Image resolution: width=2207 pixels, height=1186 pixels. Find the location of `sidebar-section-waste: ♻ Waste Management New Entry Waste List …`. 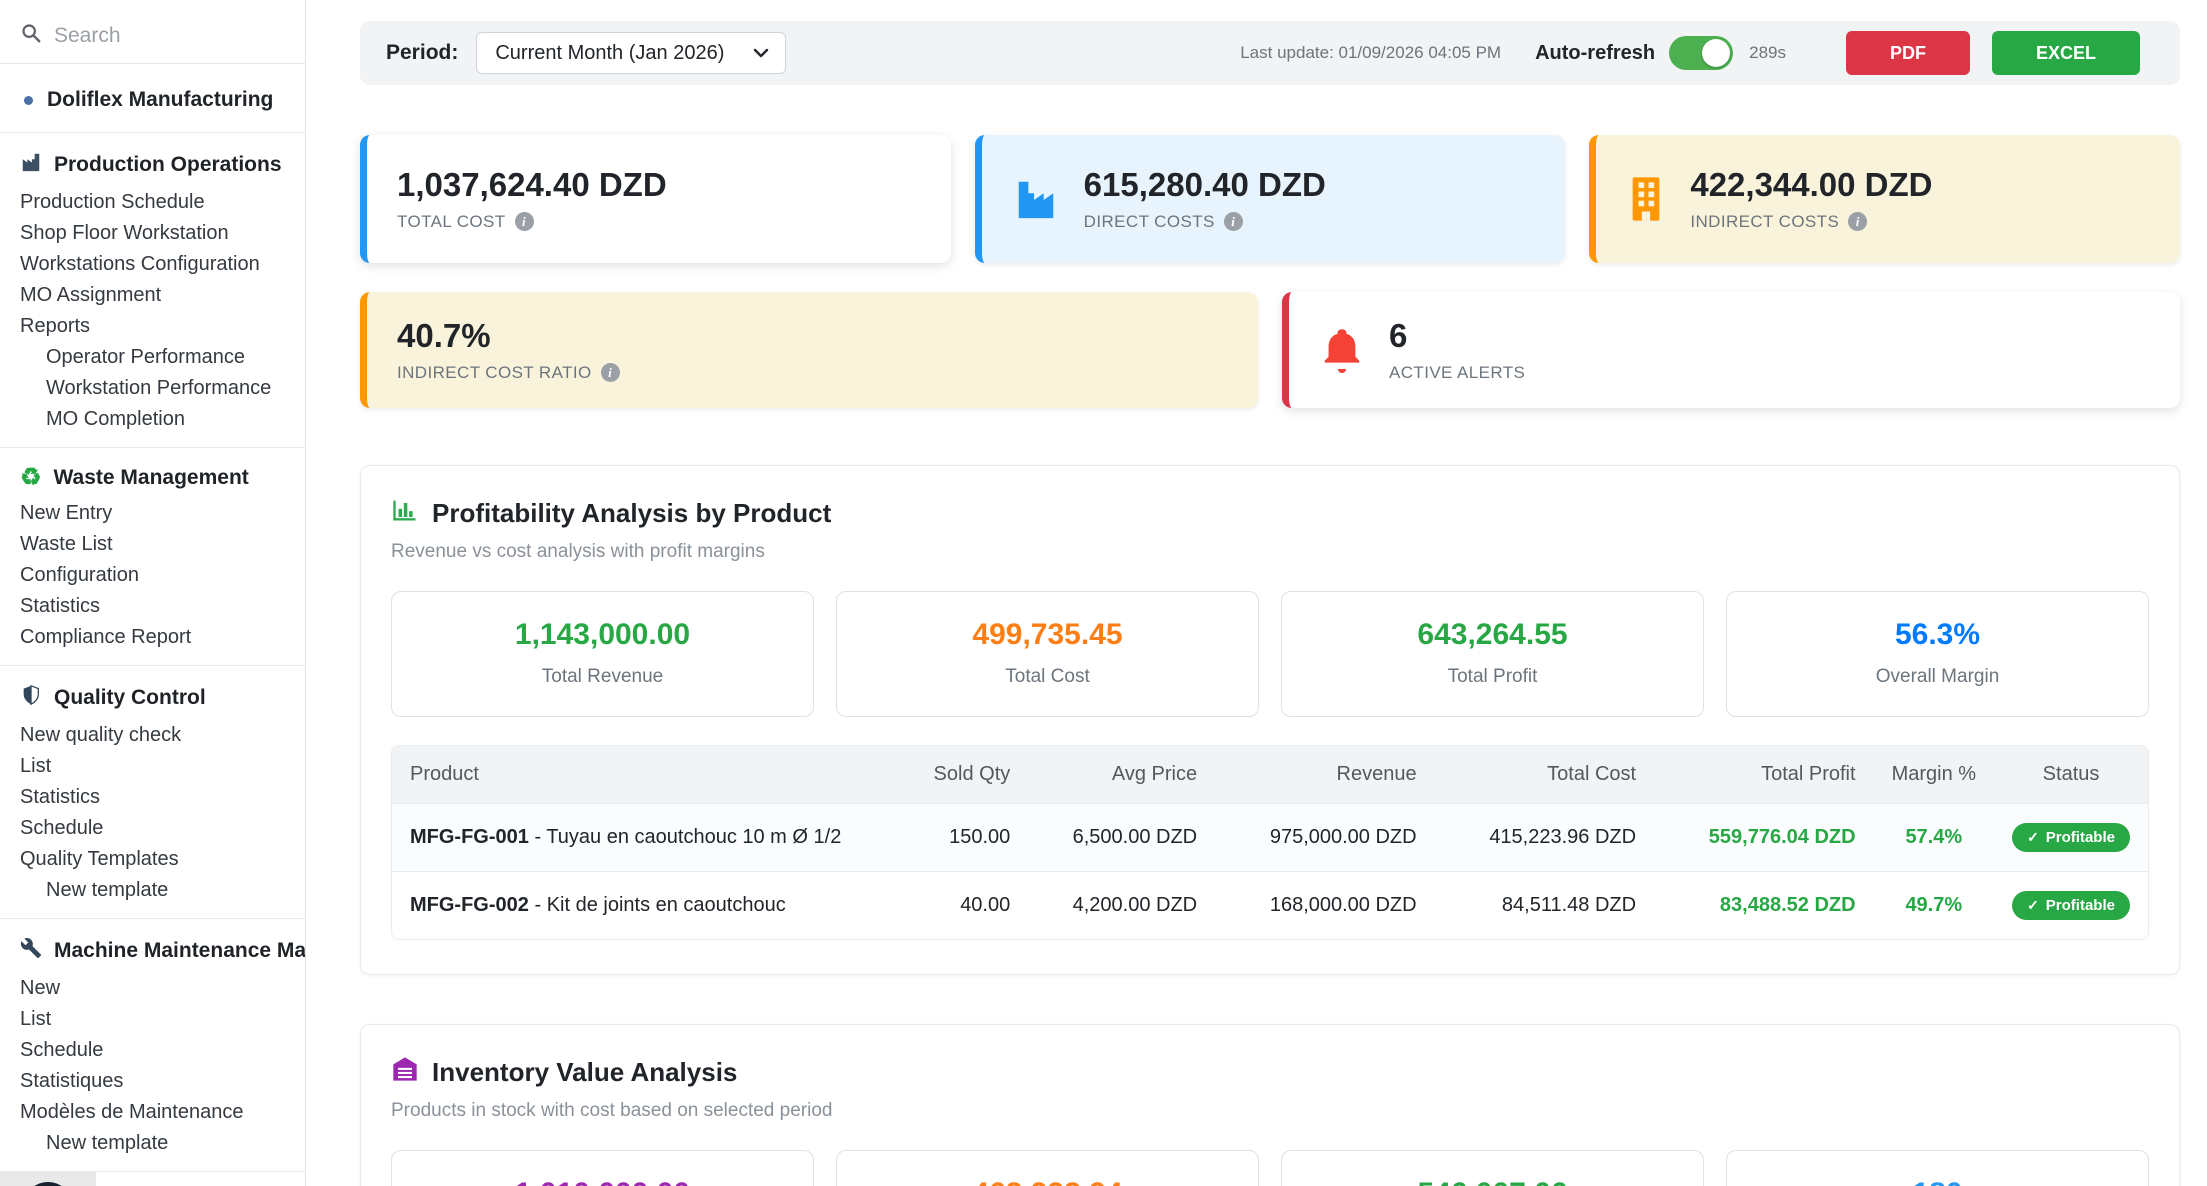

sidebar-section-waste: ♻ Waste Management New Entry Waste List … is located at coordinates (152, 566).